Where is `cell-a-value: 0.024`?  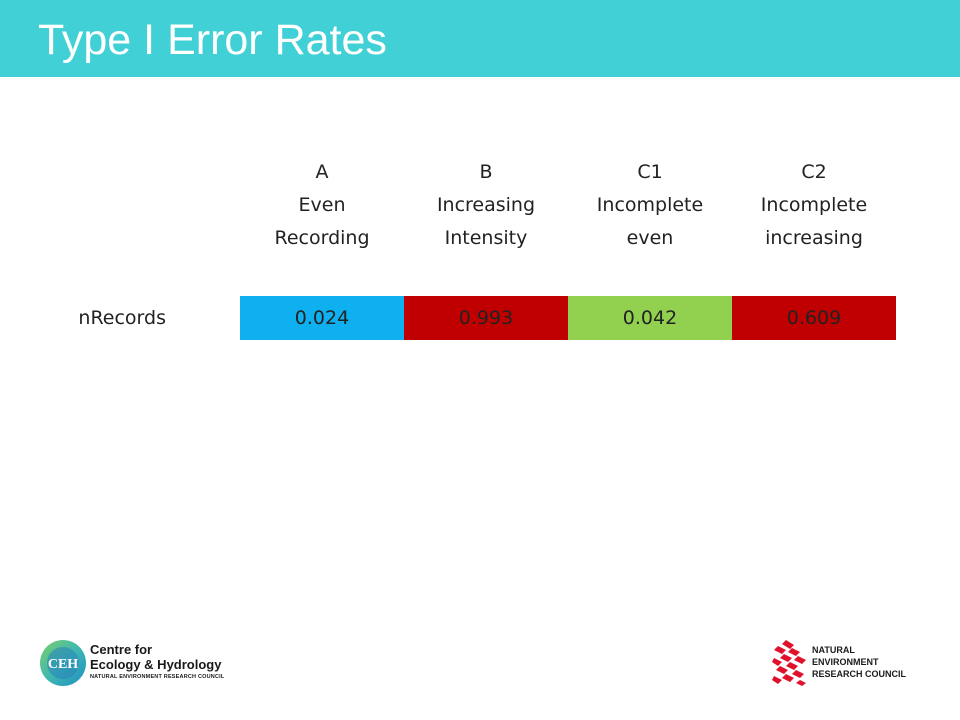
cell-a-value: 0.024 is located at coordinates (322, 318).